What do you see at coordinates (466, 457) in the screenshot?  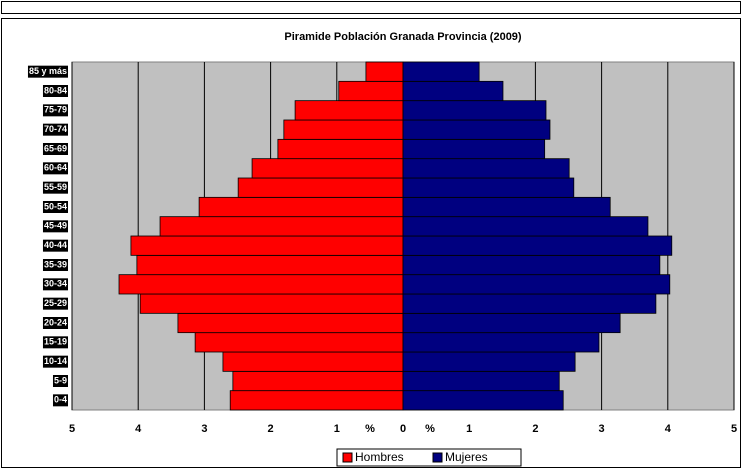 I see `legend-label: Mujeres` at bounding box center [466, 457].